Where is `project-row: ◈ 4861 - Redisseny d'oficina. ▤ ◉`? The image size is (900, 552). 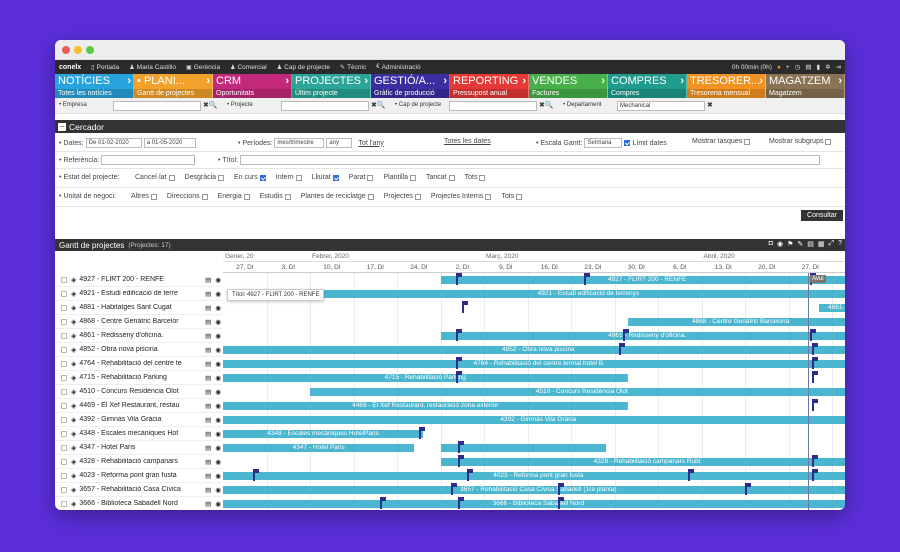
project-row: ◈ 4861 - Redisseny d'oficina. ▤ ◉ is located at coordinates (139, 336).